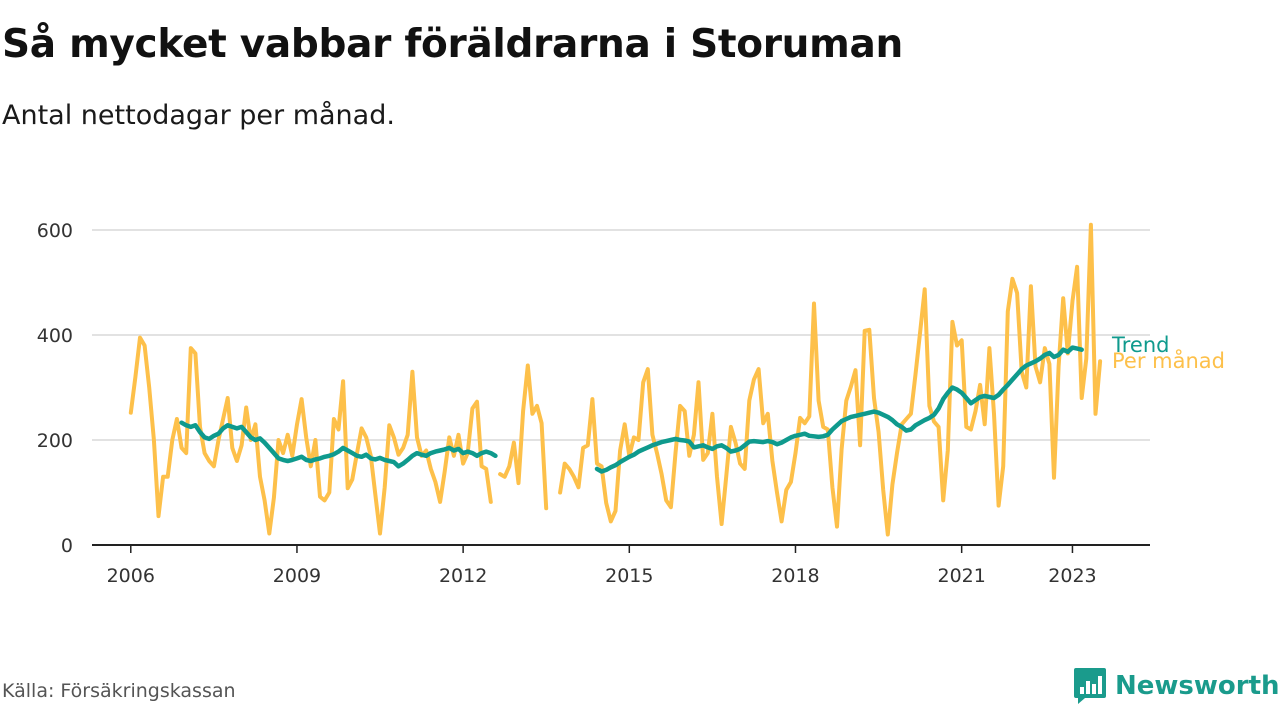 Image resolution: width=1280 pixels, height=720 pixels. What do you see at coordinates (795, 576) in the screenshot?
I see `x-tick-2018: 2018` at bounding box center [795, 576].